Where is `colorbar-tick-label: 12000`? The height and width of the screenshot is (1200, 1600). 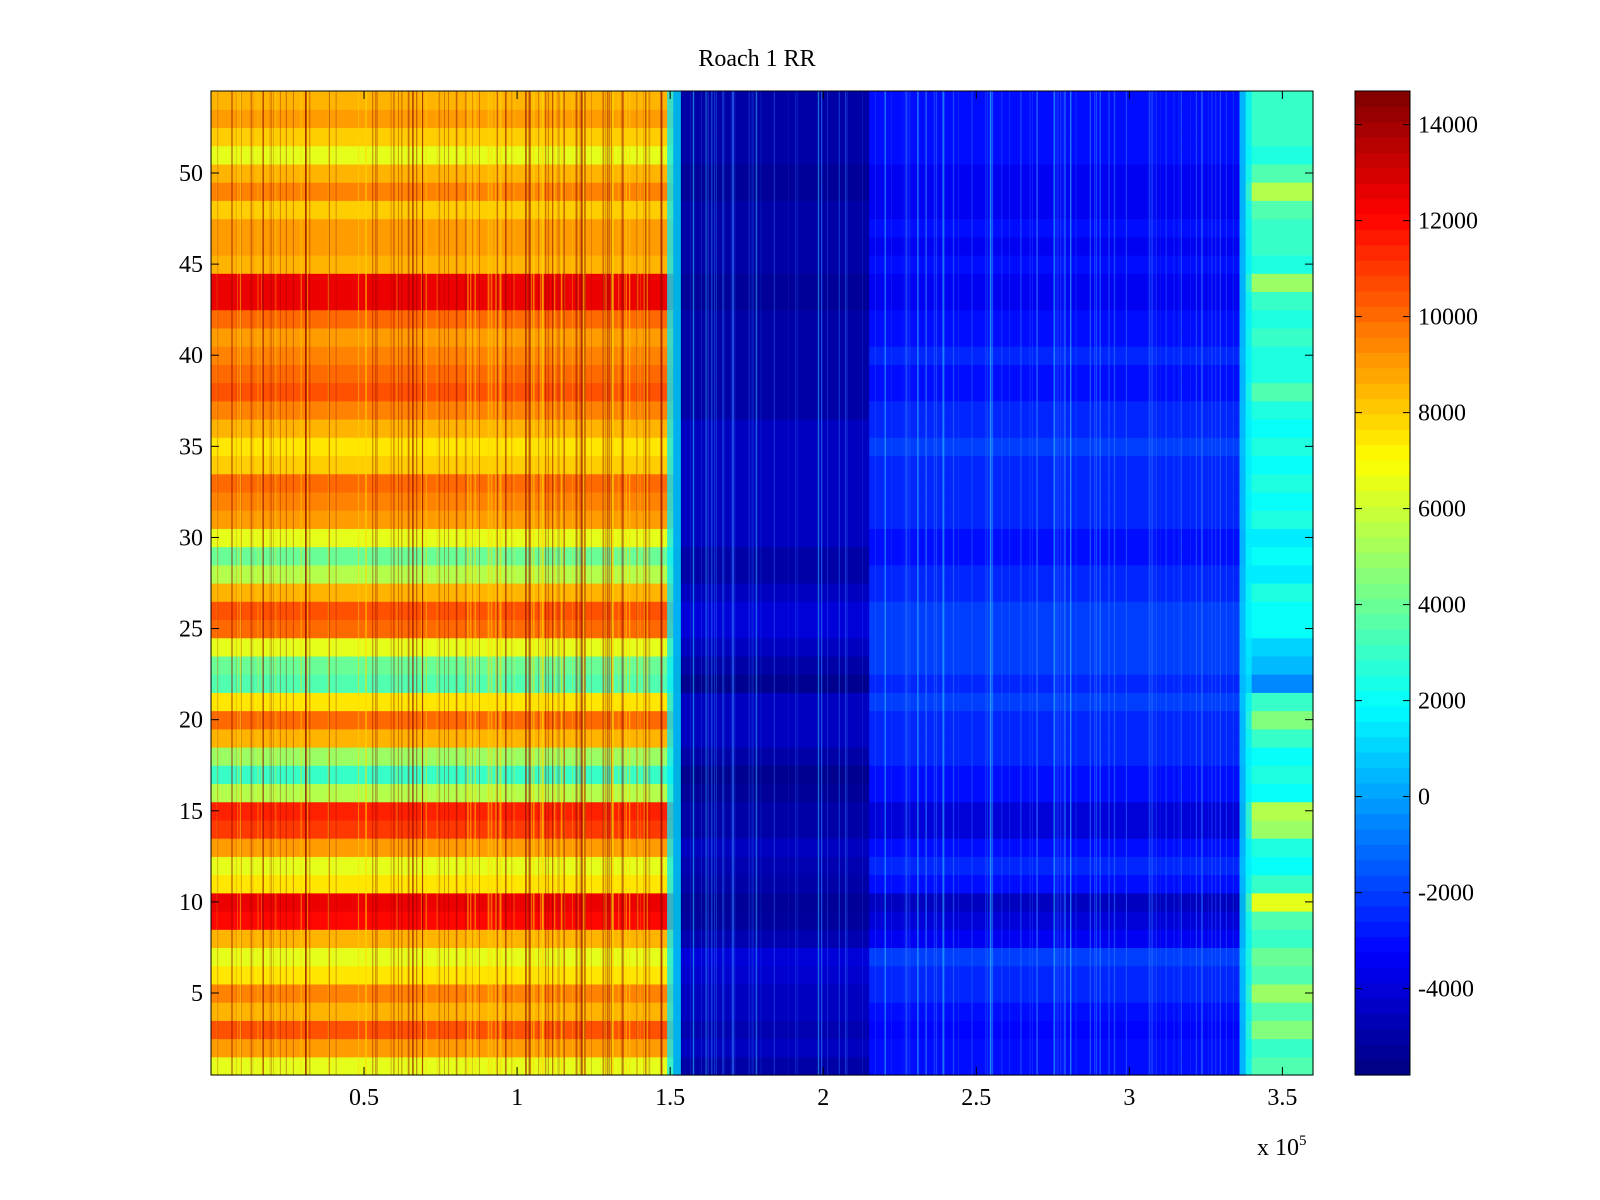
colorbar-tick-label: 12000 is located at coordinates (1448, 222).